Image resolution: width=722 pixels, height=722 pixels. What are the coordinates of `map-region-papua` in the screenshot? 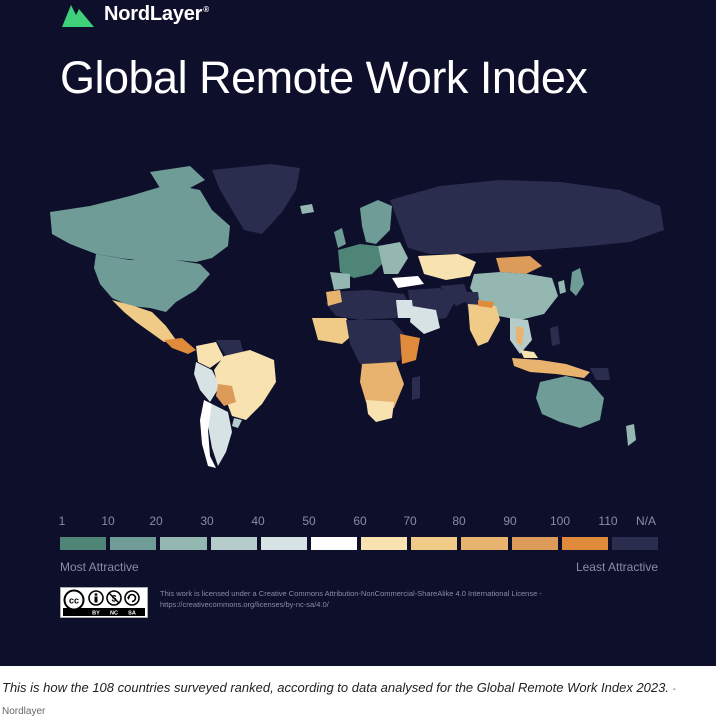 It's located at (600, 374).